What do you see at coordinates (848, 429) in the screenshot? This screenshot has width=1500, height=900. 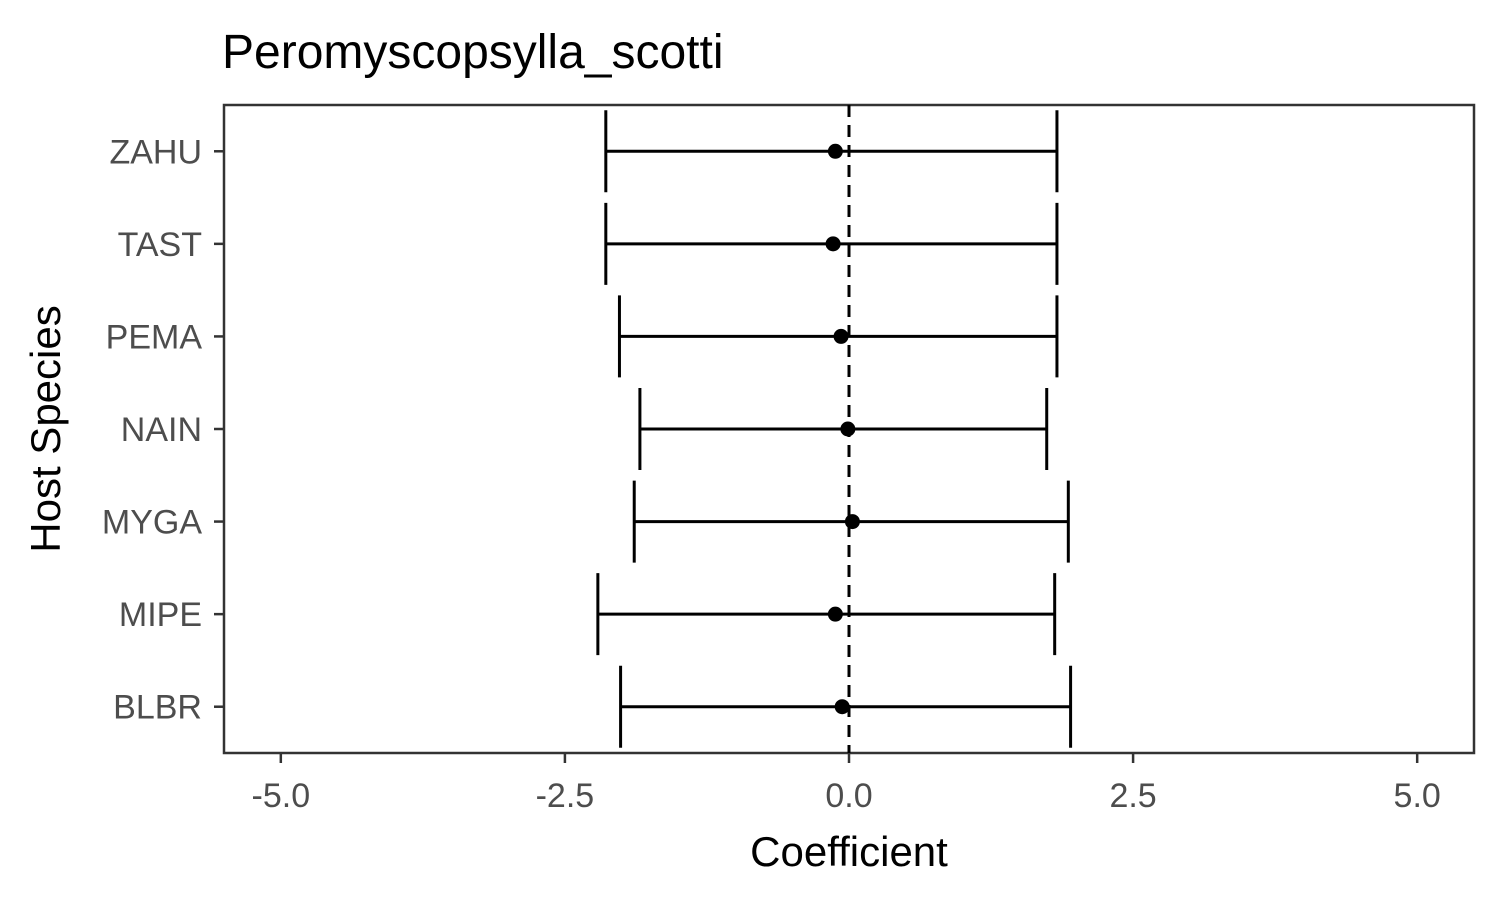 I see `point-nain` at bounding box center [848, 429].